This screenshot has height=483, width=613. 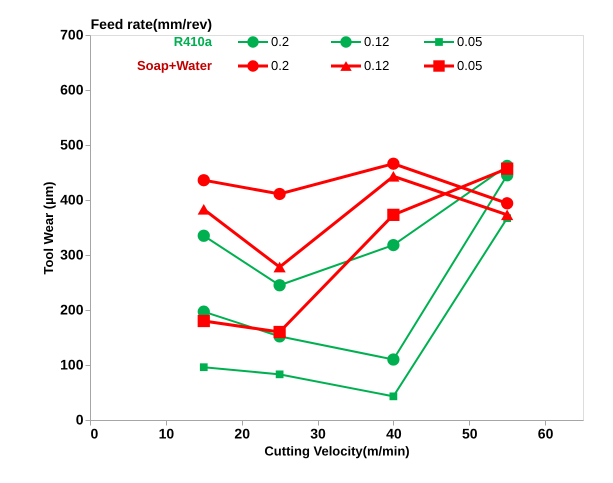 What do you see at coordinates (94, 434) in the screenshot?
I see `x-tick-label: 0` at bounding box center [94, 434].